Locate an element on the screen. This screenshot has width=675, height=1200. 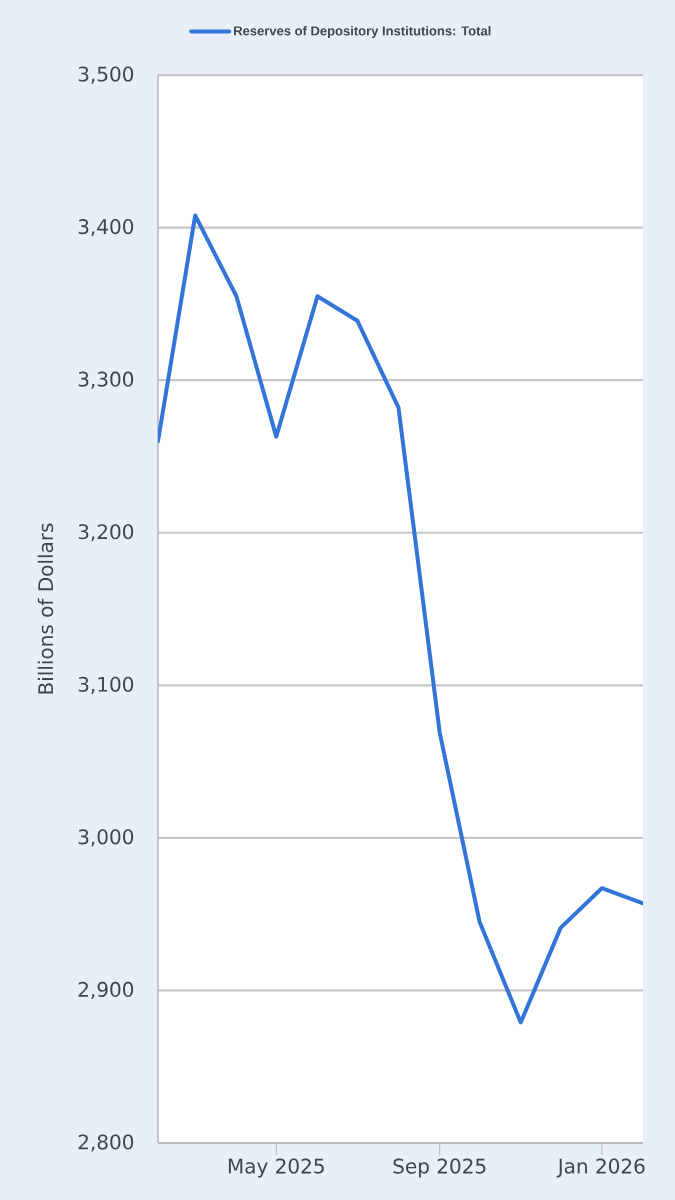
y-tick-label: 3,100 is located at coordinates (106, 685).